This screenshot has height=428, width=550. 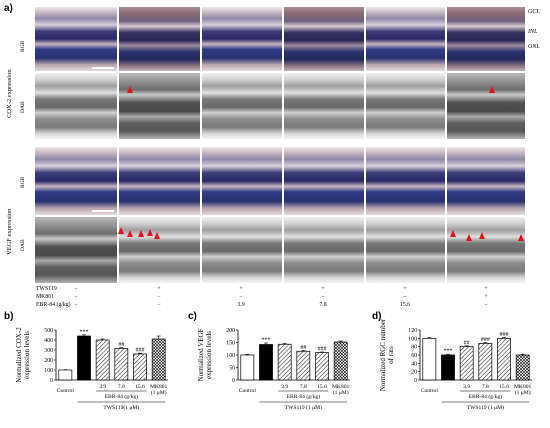 I want to click on y-tick-label: 400, so click(x=48, y=341).